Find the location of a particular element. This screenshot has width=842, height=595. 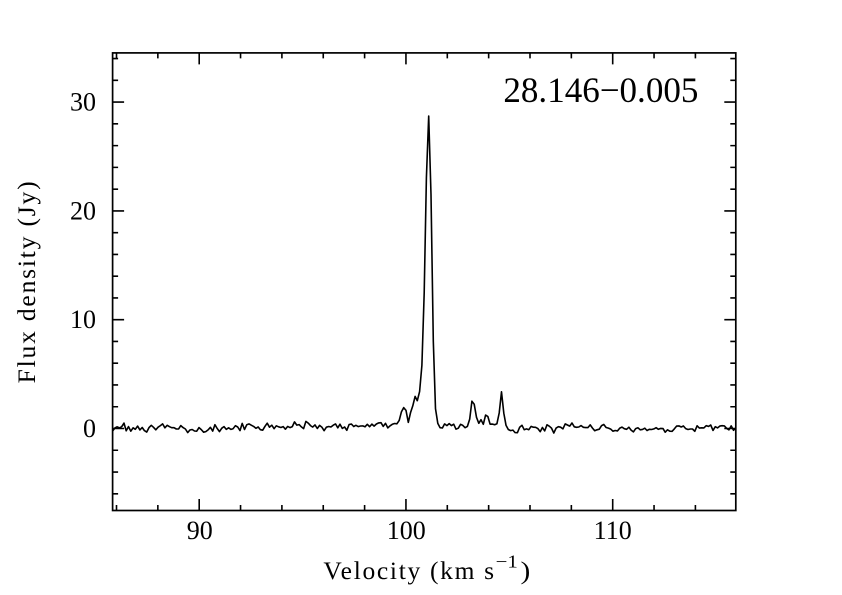

svg-text: 0 is located at coordinates (89, 428).